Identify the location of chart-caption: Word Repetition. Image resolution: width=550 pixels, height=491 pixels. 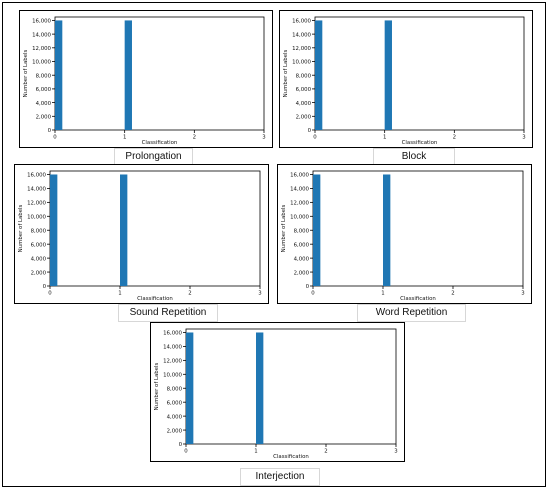
(411, 313).